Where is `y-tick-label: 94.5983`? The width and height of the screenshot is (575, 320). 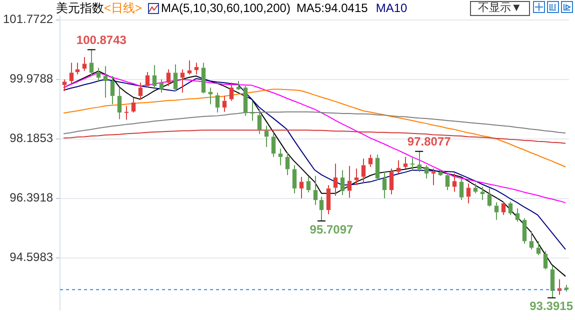 y-tick-label: 94.5983 is located at coordinates (32, 257).